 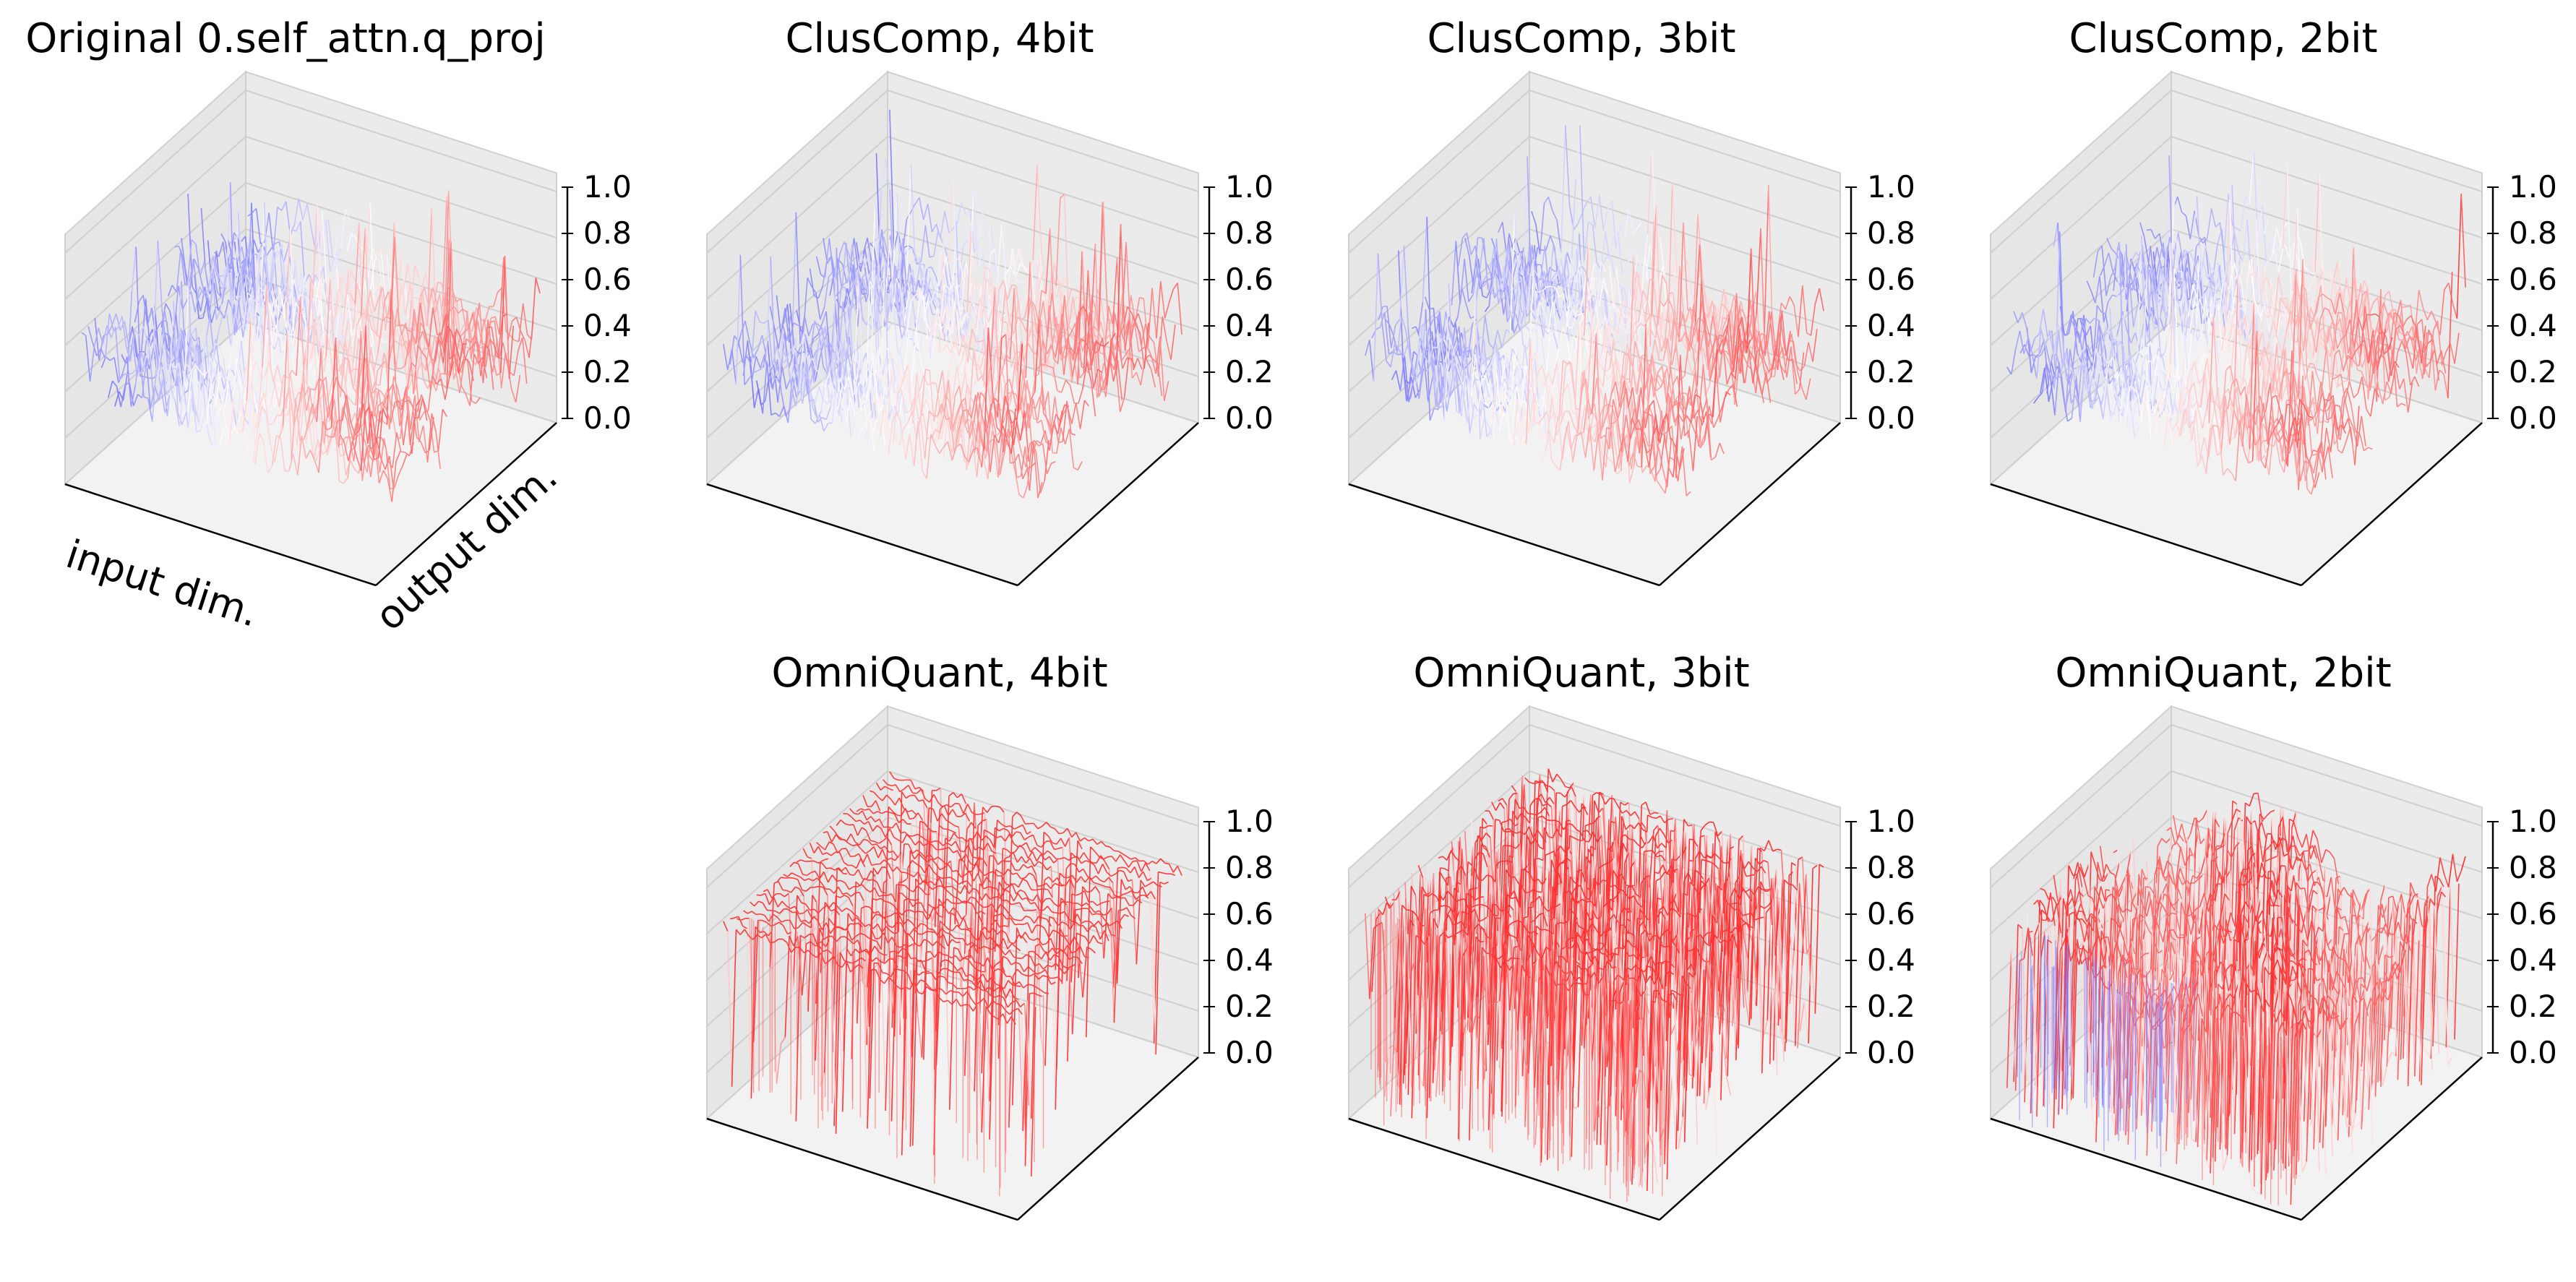 What do you see at coordinates (163, 583) in the screenshot?
I see `x-axis-label: input dim.` at bounding box center [163, 583].